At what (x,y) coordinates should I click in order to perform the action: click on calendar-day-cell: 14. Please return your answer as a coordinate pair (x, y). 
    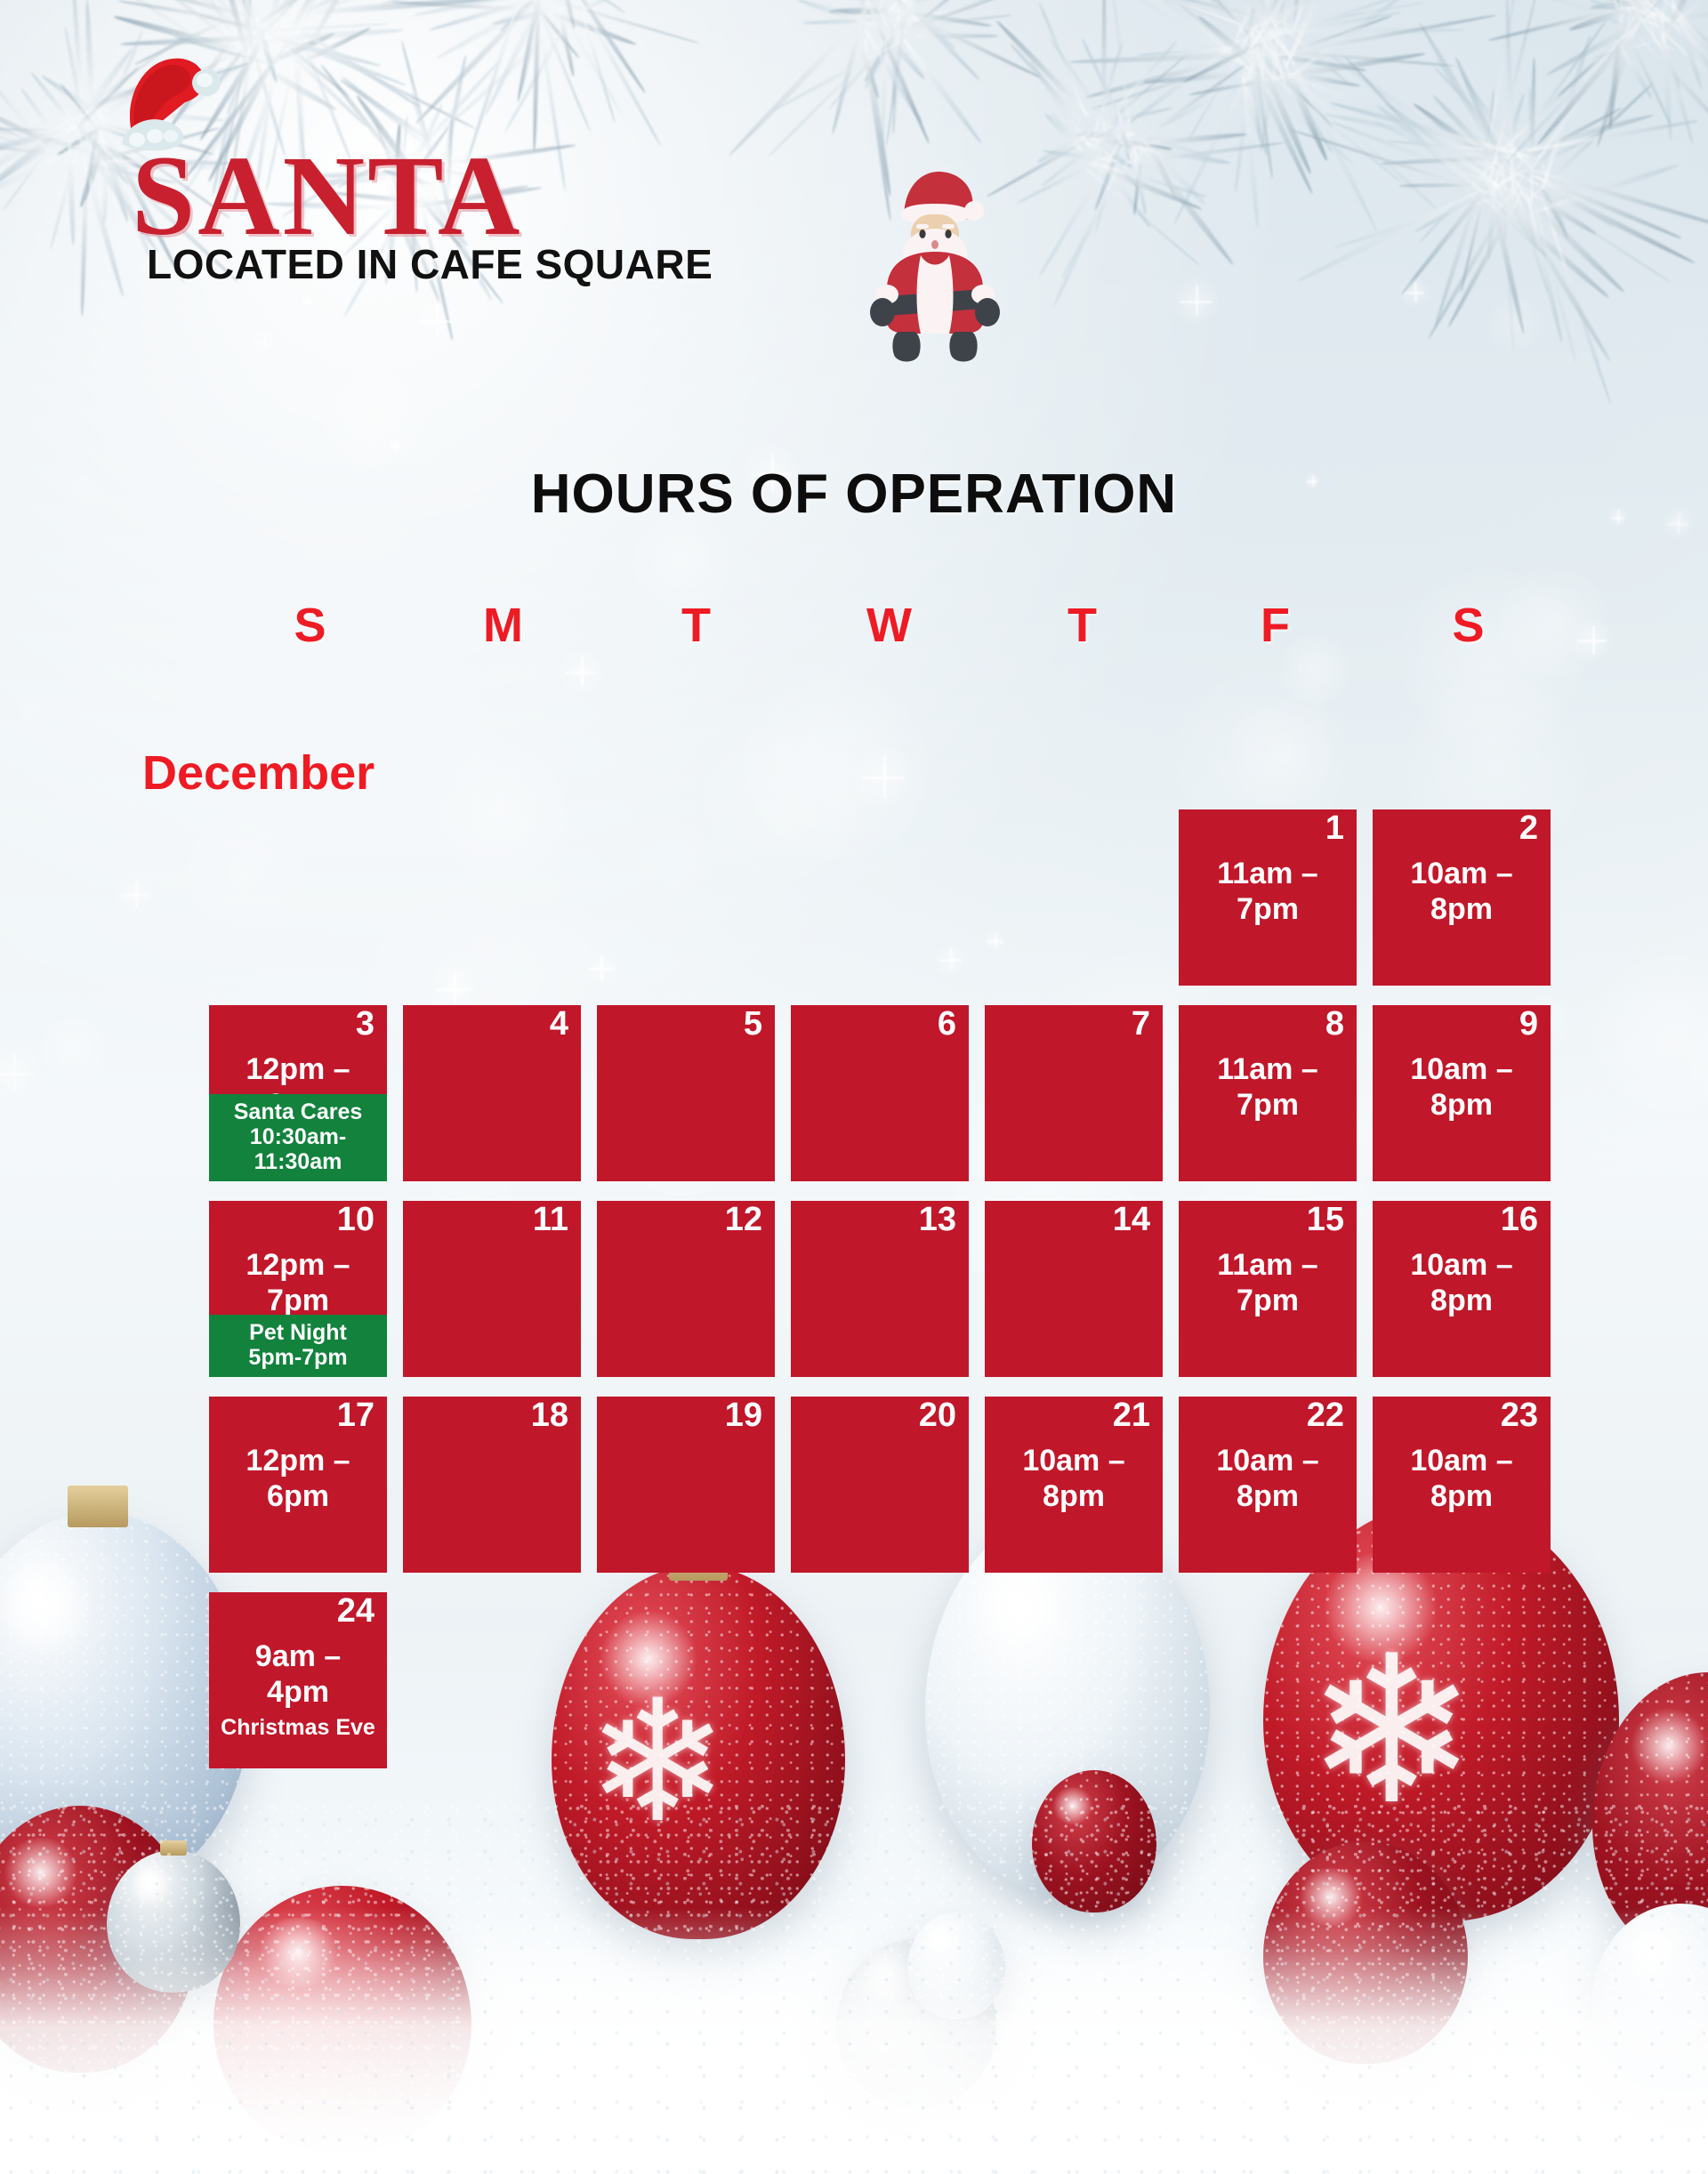
    Looking at the image, I should click on (1074, 1289).